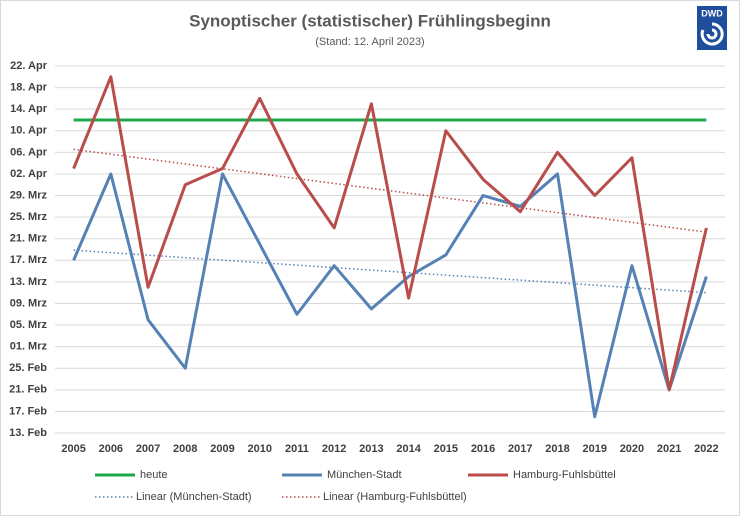  Describe the element at coordinates (29, 109) in the screenshot. I see `y-tick-label: 14. Apr` at that location.